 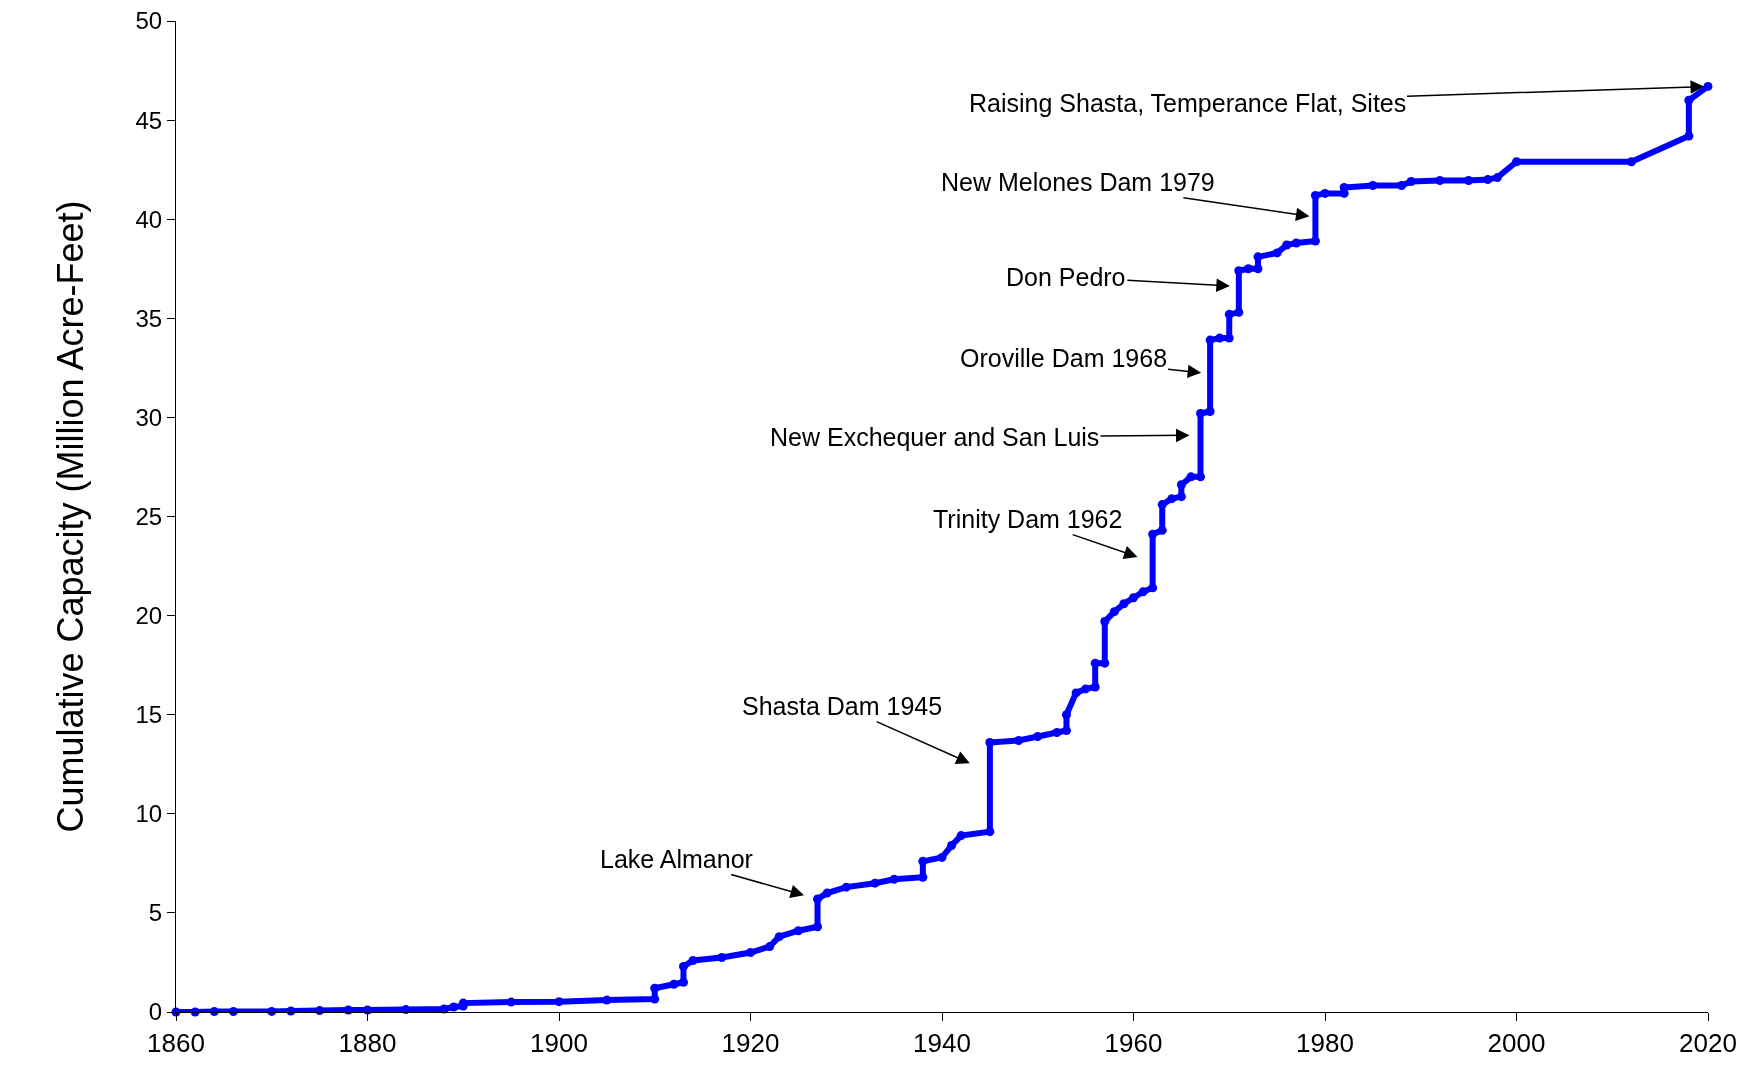 What do you see at coordinates (942, 1043) in the screenshot?
I see `x-tick-label: 1940` at bounding box center [942, 1043].